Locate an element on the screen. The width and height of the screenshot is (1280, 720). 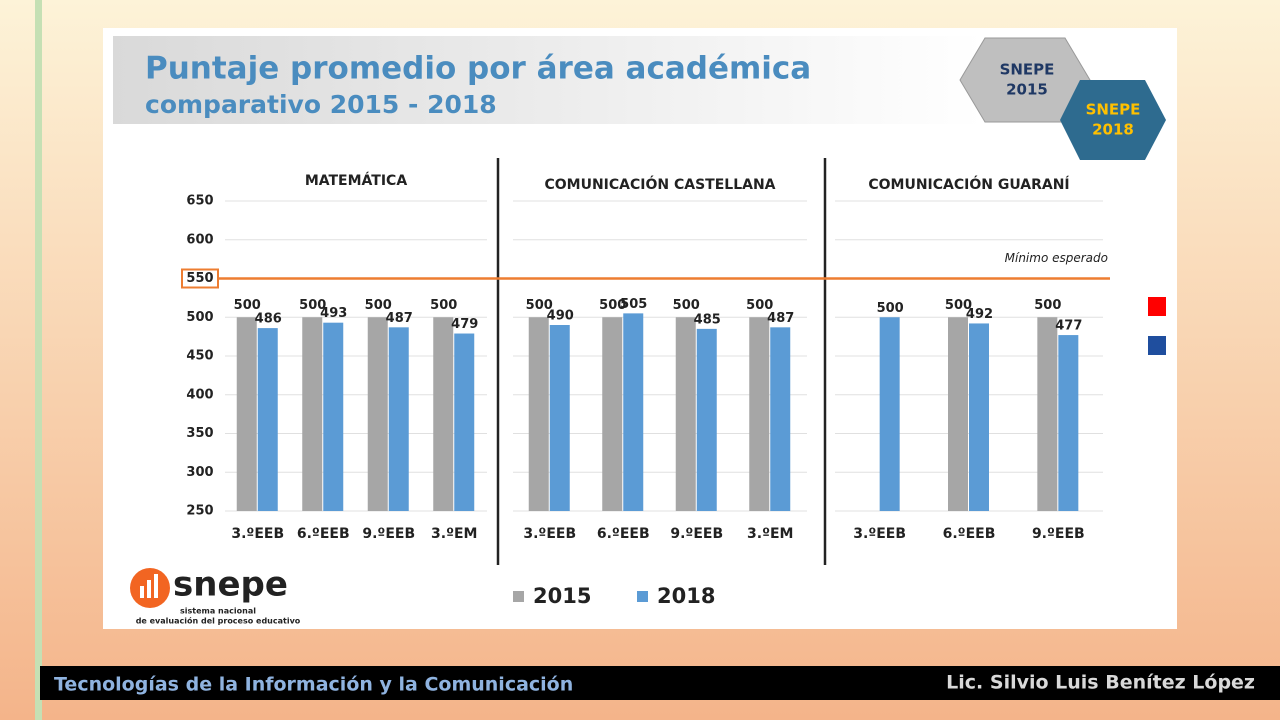
subtitle: comparativo 2015 - 2018 is located at coordinates (321, 104).